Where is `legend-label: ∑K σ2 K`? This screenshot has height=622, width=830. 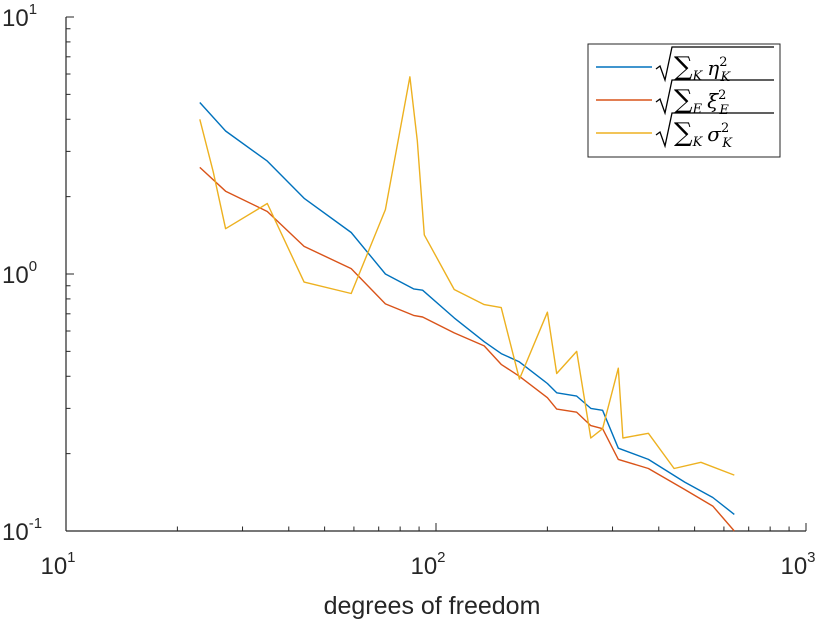
legend-label: ∑K σ2 K is located at coordinates (703, 134).